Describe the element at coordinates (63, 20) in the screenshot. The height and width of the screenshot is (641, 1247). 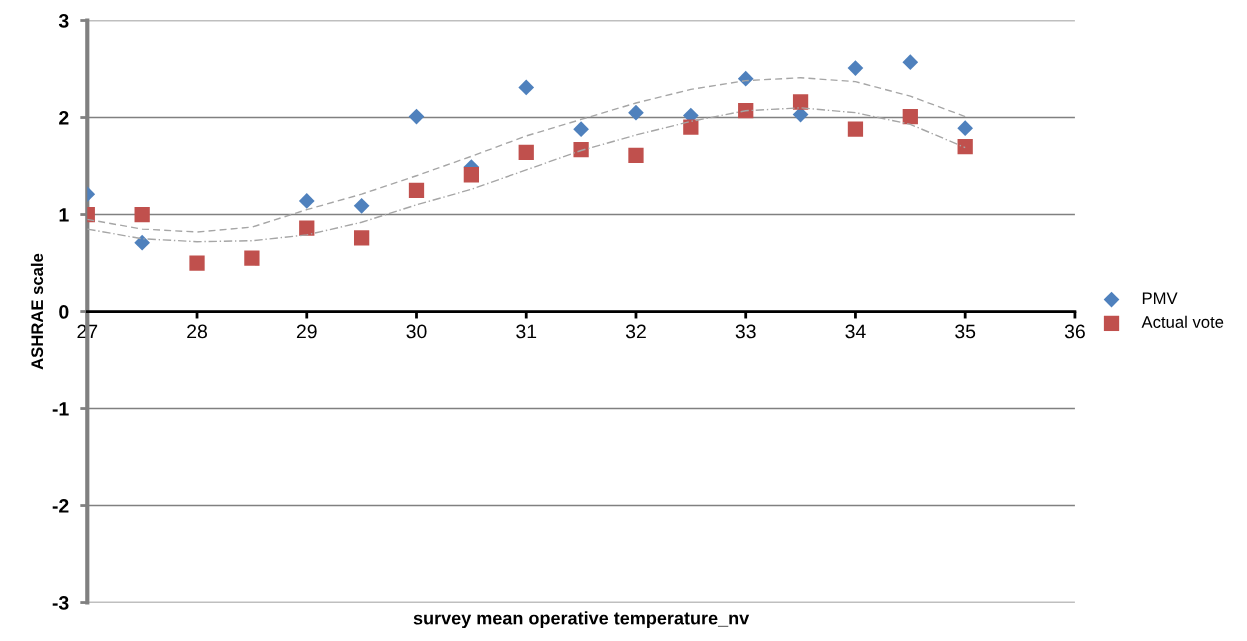
I see `y-tick-label: 3` at that location.